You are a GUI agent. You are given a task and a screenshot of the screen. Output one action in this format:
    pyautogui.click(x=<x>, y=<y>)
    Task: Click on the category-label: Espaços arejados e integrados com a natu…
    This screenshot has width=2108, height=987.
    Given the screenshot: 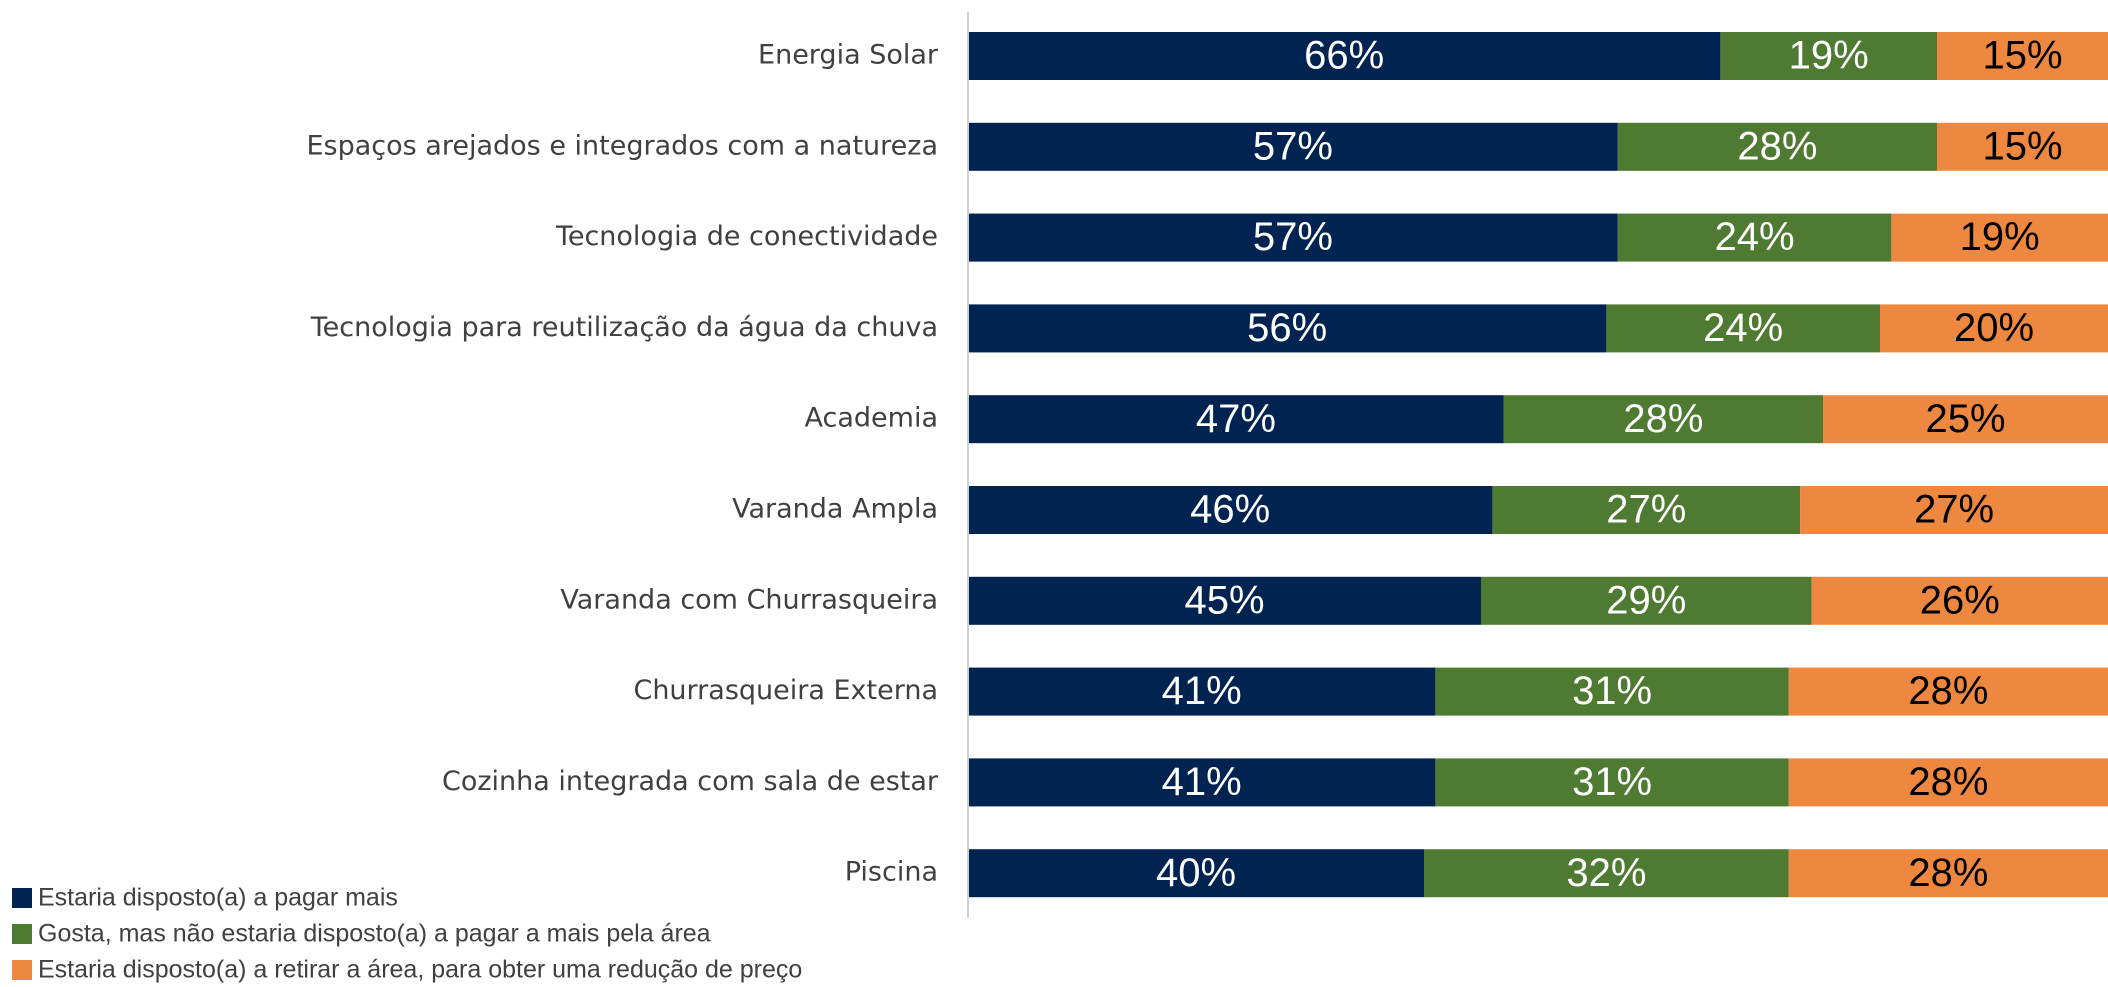 What is the action you would take?
    pyautogui.click(x=622, y=145)
    